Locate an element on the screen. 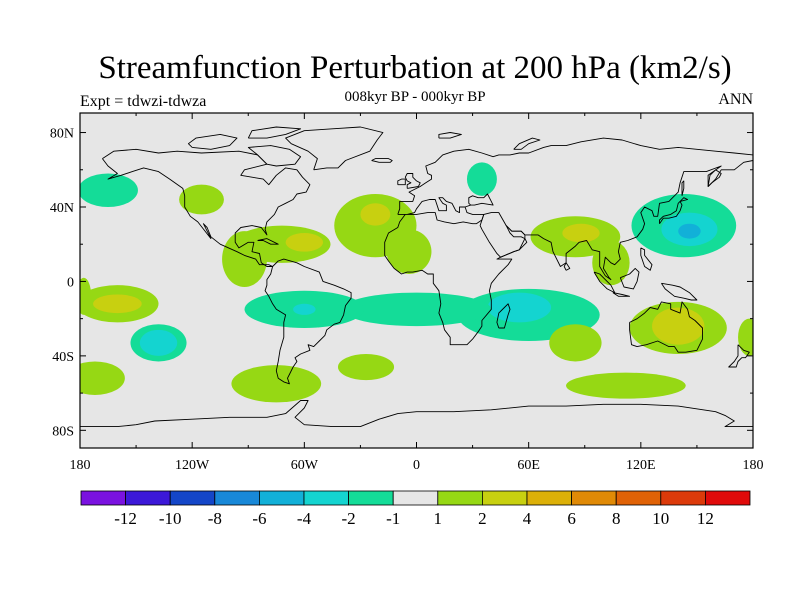  region-sam-neg2 is located at coordinates (304, 309).